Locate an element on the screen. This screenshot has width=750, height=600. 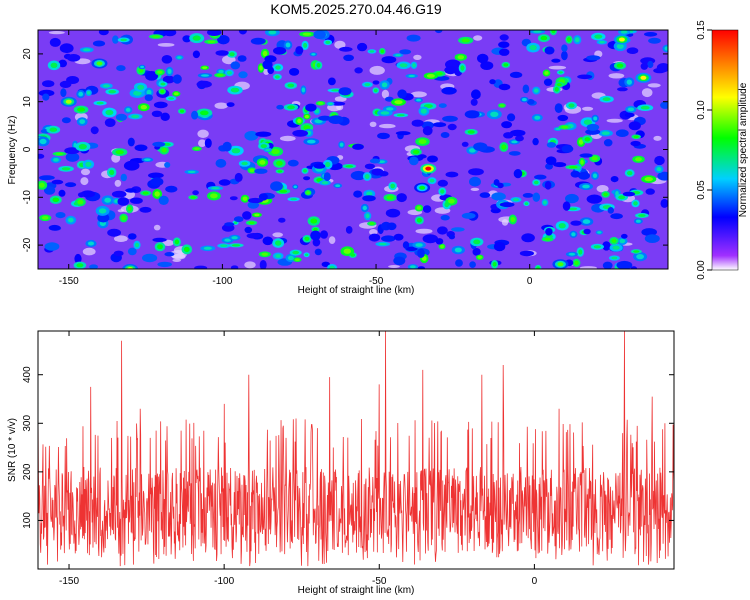
heatmap-x-tick-label: -150 is located at coordinates (69, 281).